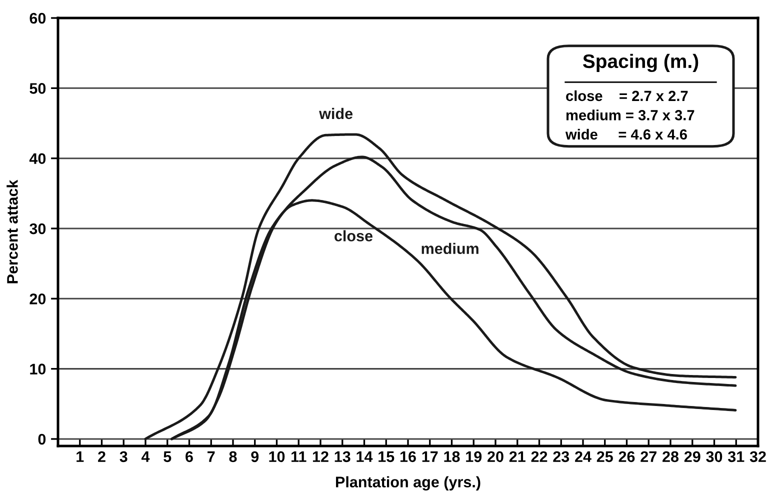  I want to click on x-tick-label: 10, so click(277, 456).